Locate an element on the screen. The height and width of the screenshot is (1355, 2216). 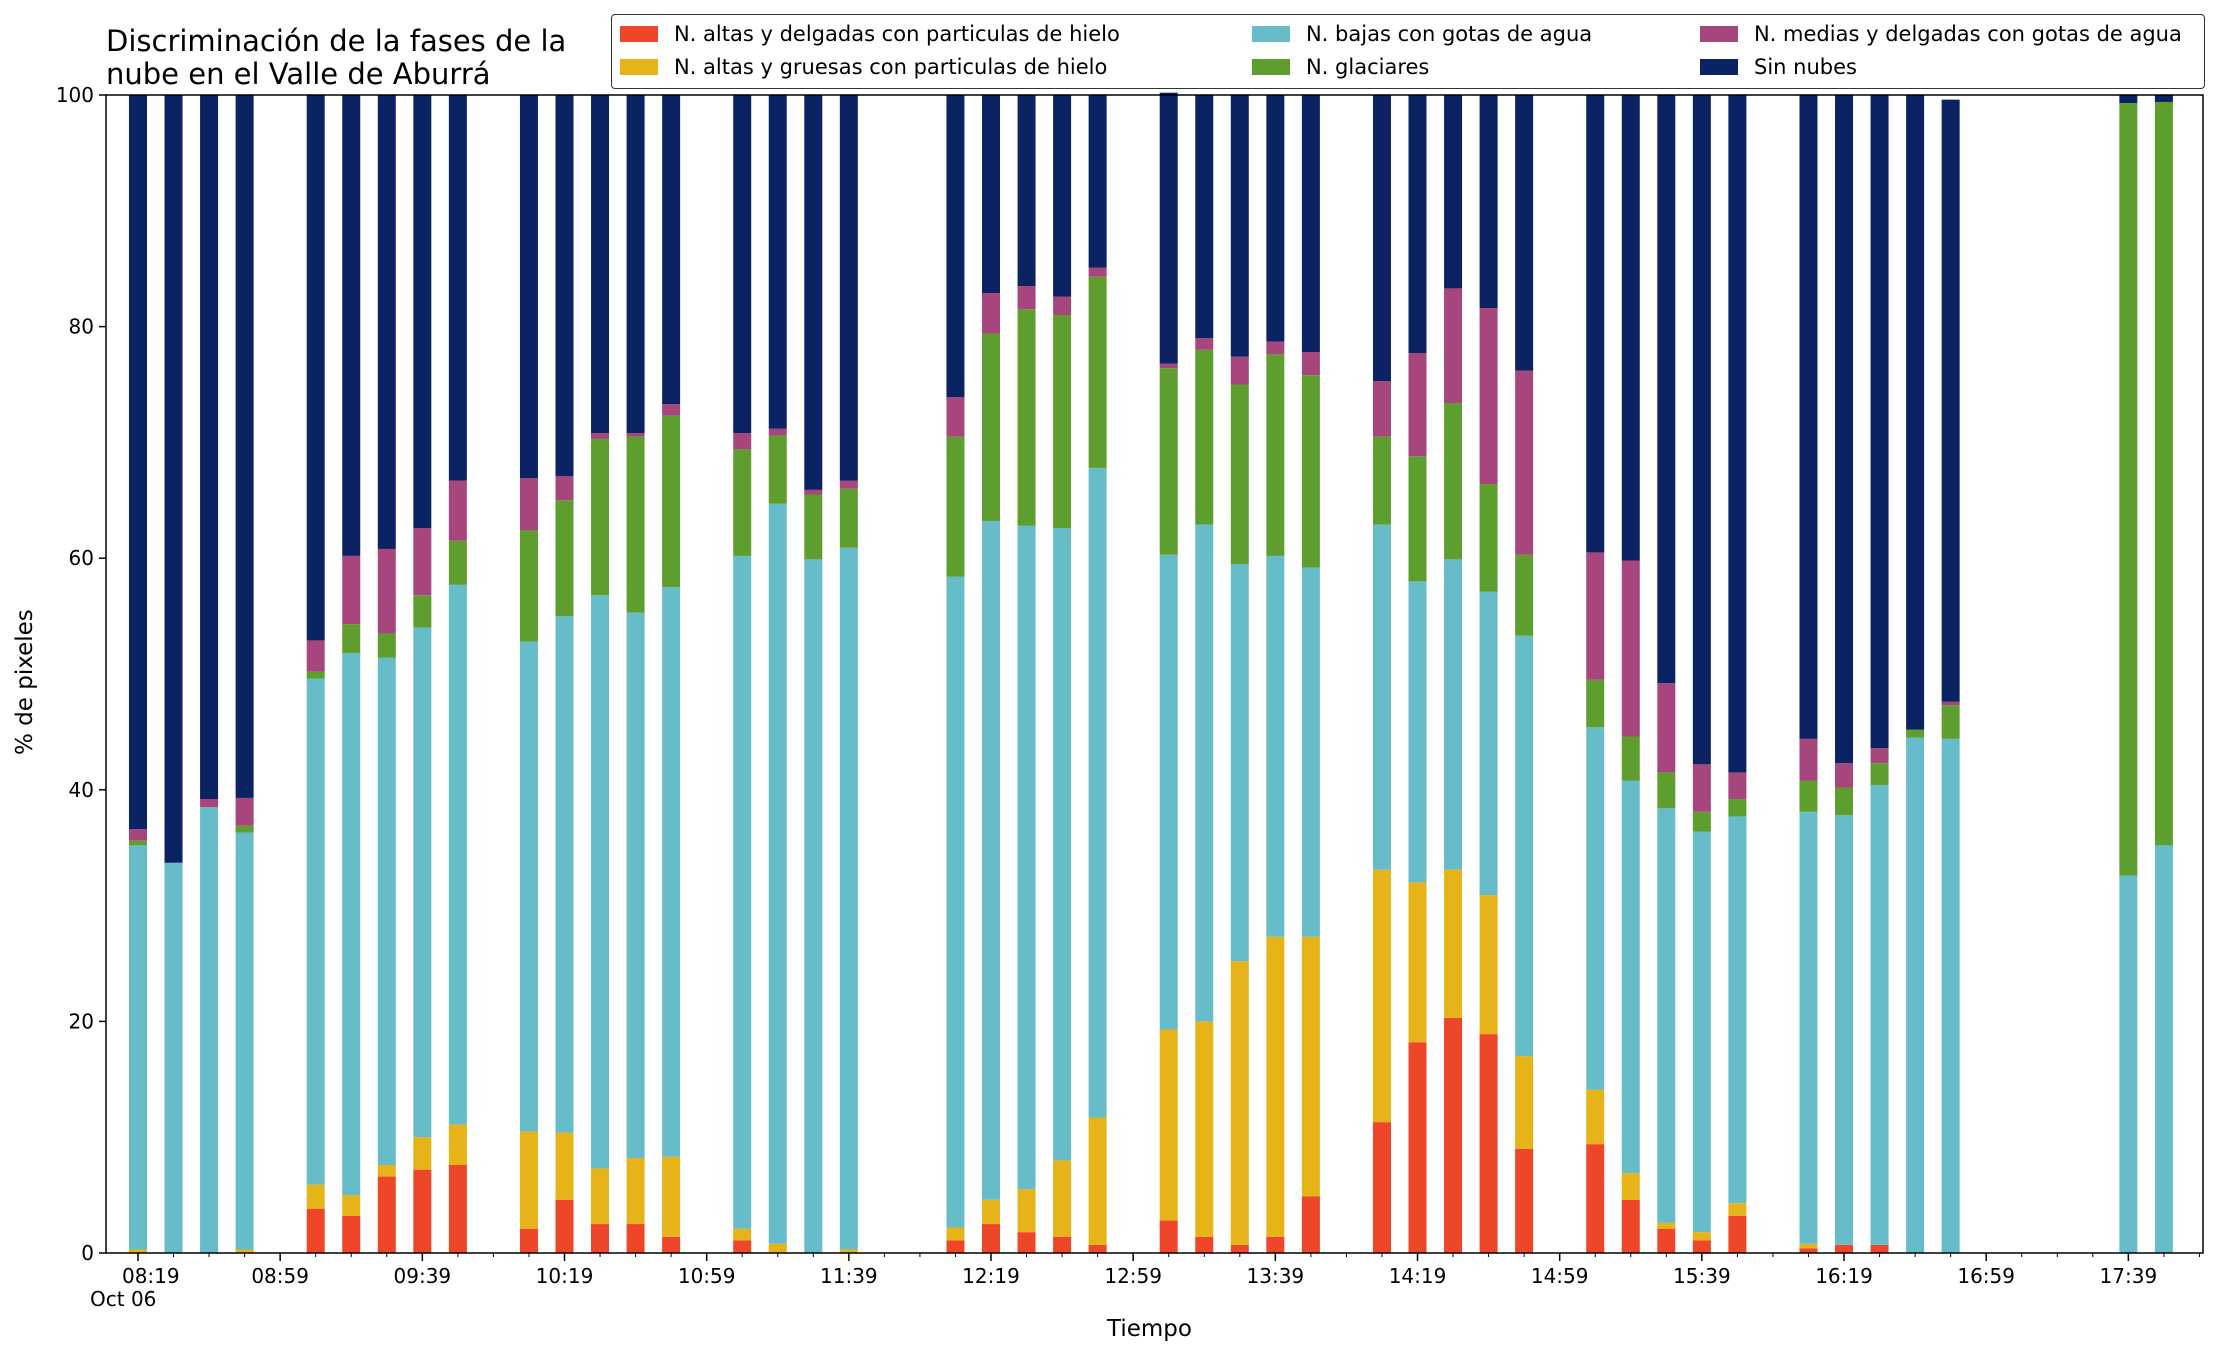
legend-item: N. glaciares is located at coordinates (1340, 67).